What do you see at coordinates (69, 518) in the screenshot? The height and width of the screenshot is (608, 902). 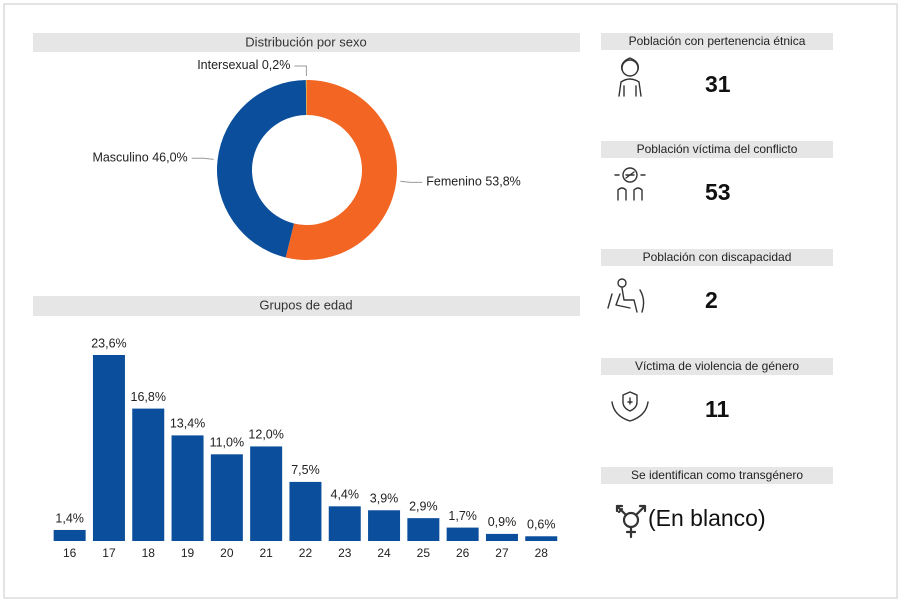 I see `bar-value-label: 1,4%` at bounding box center [69, 518].